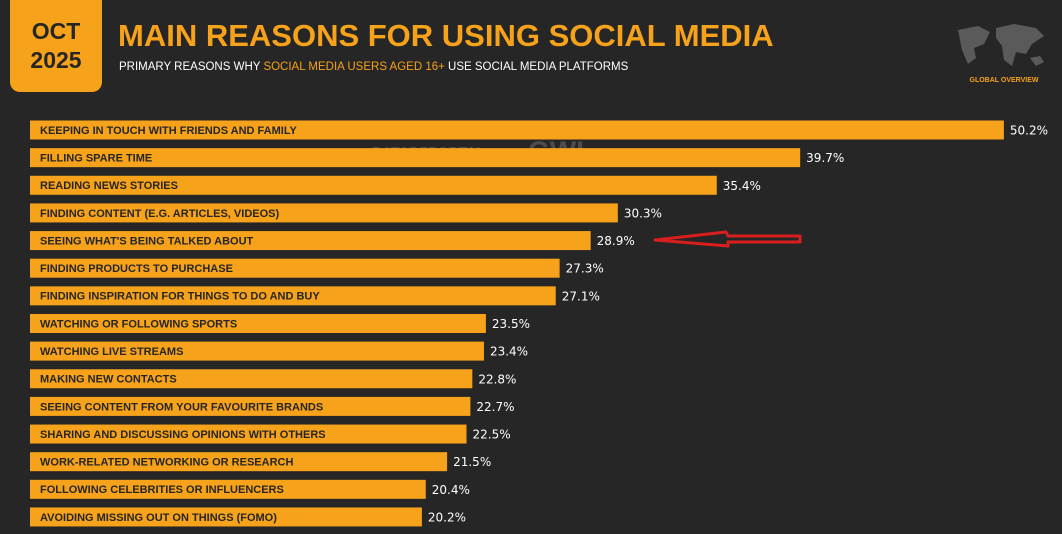  Describe the element at coordinates (166, 463) in the screenshot. I see `bar-label: WORK-RELATED NETWORKING OR RESEARCH` at that location.